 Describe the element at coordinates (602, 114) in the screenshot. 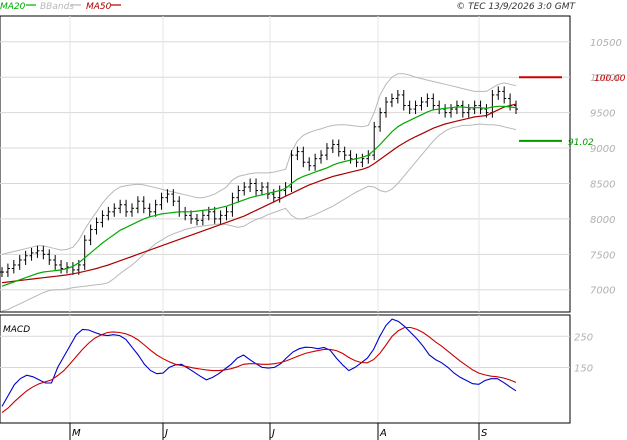

I see `price-y-tick-label: 9500` at that location.